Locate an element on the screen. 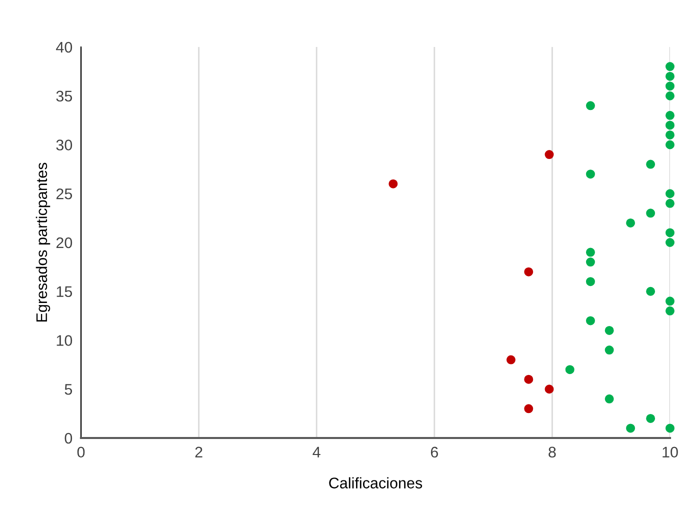 This screenshot has width=689, height=531. x-tick-label: 10 is located at coordinates (670, 452).